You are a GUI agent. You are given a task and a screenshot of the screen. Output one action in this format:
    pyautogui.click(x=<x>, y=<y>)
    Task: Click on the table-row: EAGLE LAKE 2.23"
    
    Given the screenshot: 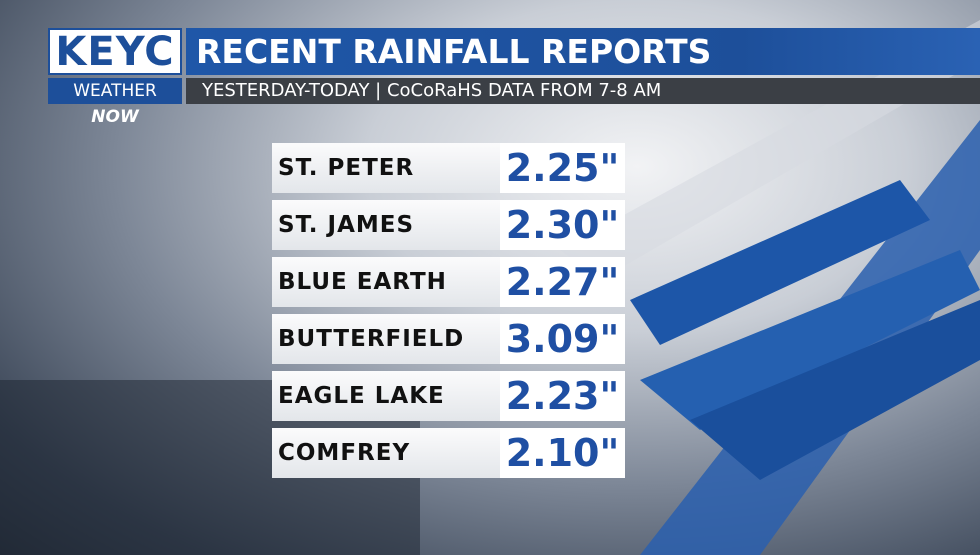 What is the action you would take?
    pyautogui.click(x=448, y=396)
    